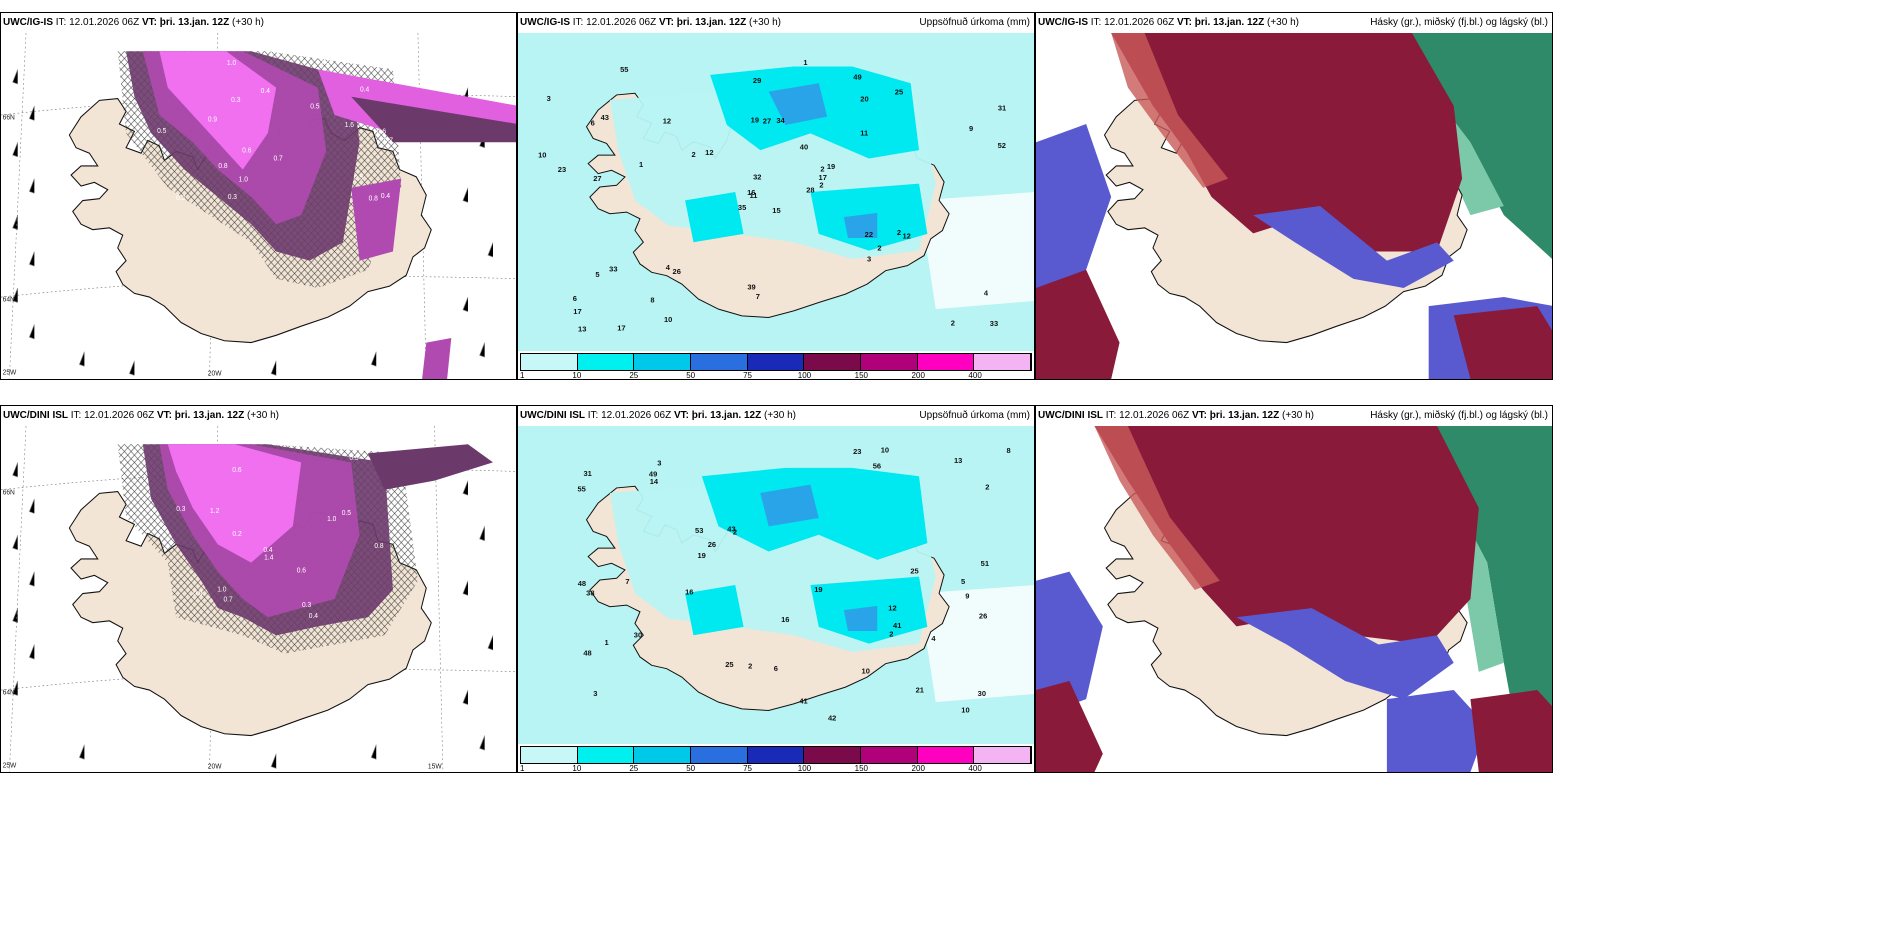  Describe the element at coordinates (430, 467) in the screenshot. I see `snow-plume-east` at that location.